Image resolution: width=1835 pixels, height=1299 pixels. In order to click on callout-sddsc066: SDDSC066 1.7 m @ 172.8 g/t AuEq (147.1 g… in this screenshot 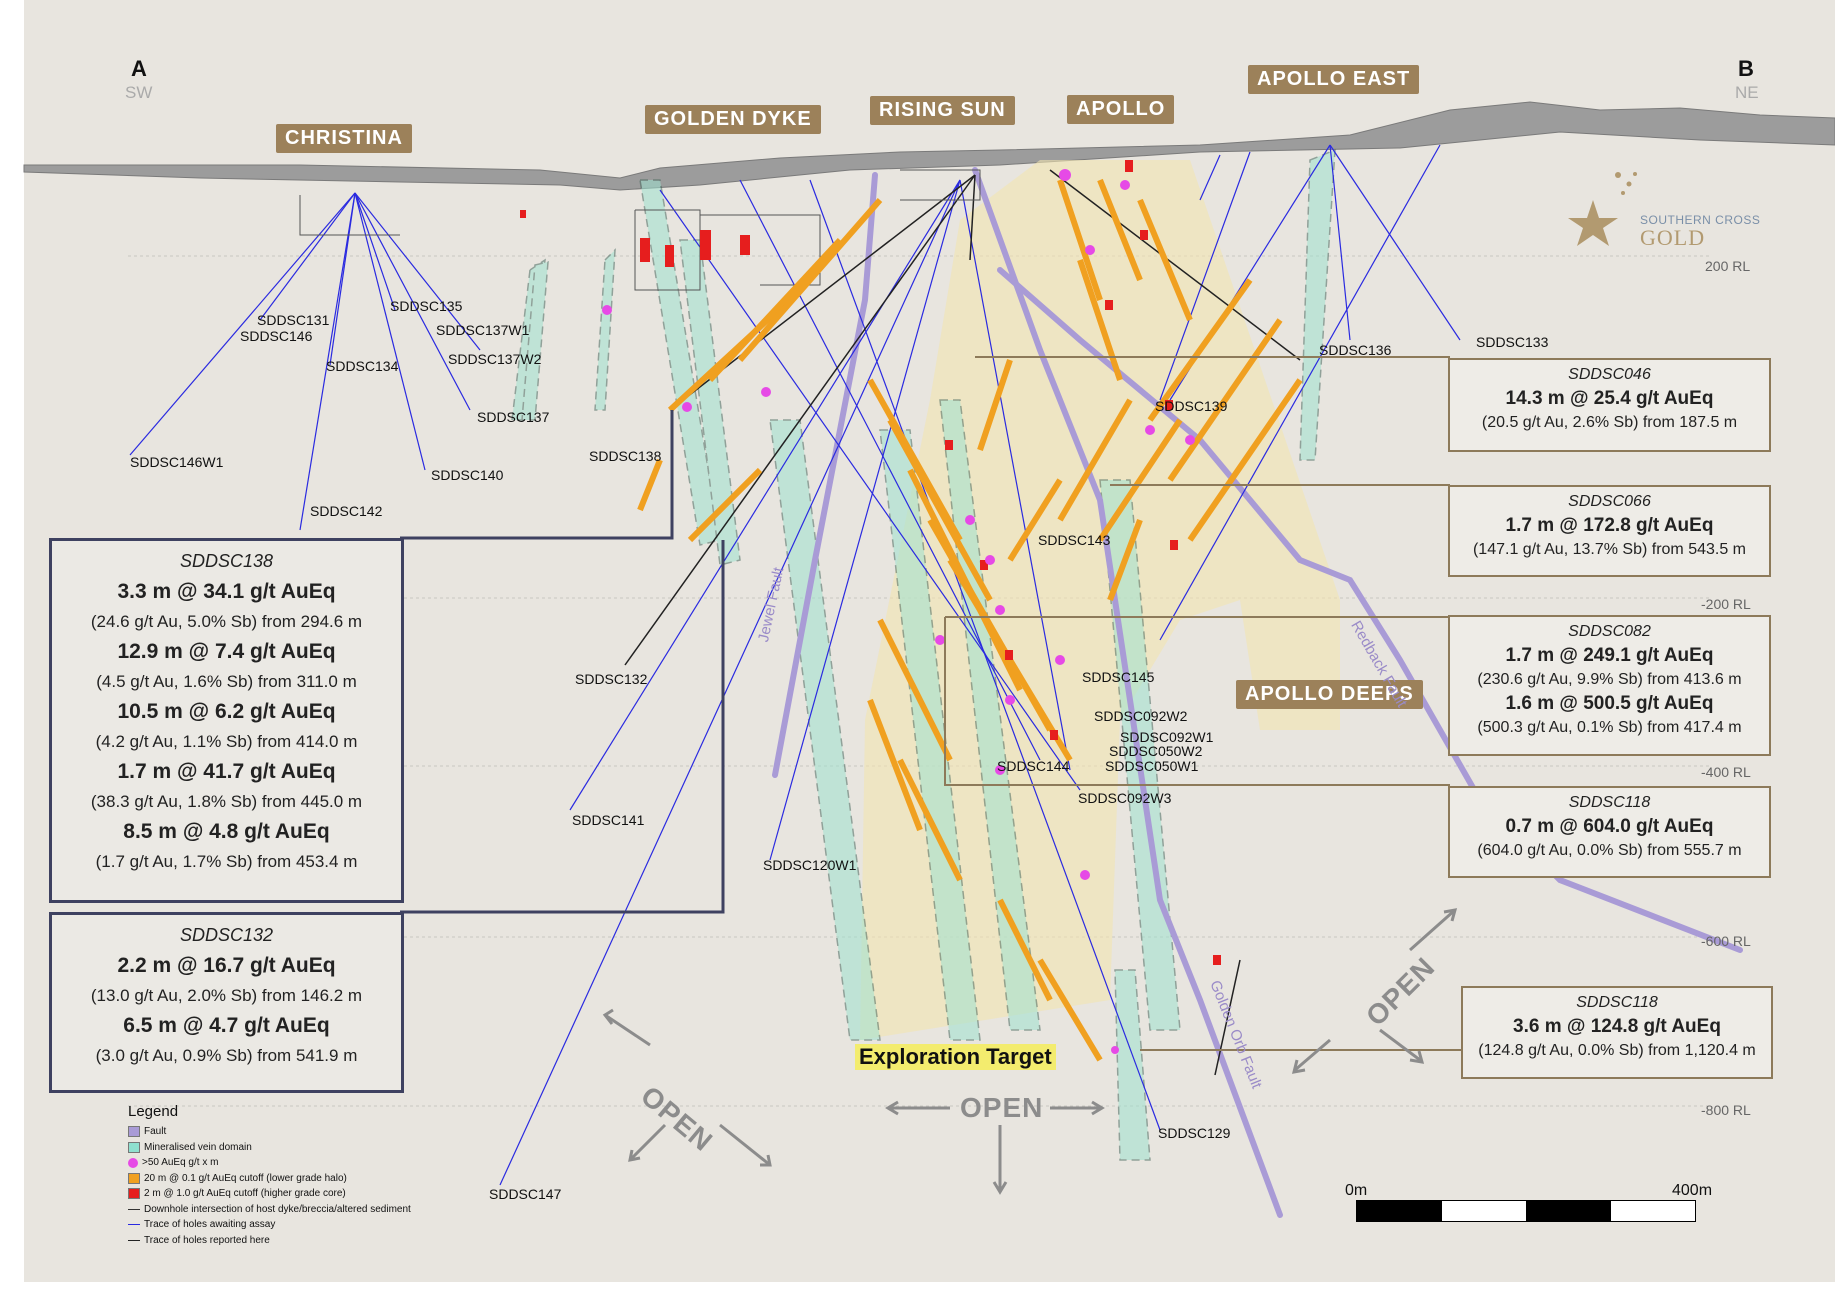, I will do `click(1609, 531)`.